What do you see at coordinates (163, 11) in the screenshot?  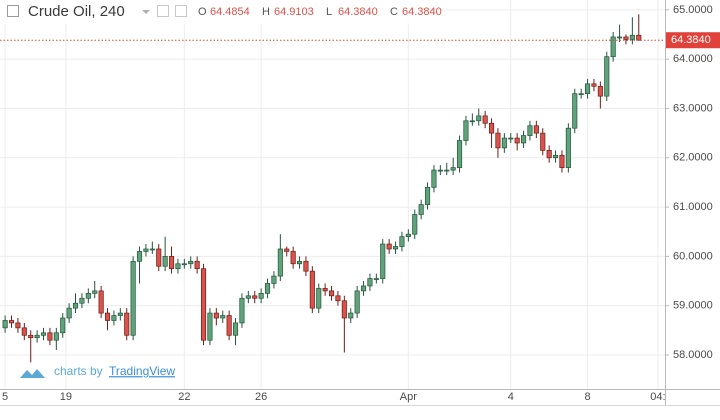 I see `settings-button` at bounding box center [163, 11].